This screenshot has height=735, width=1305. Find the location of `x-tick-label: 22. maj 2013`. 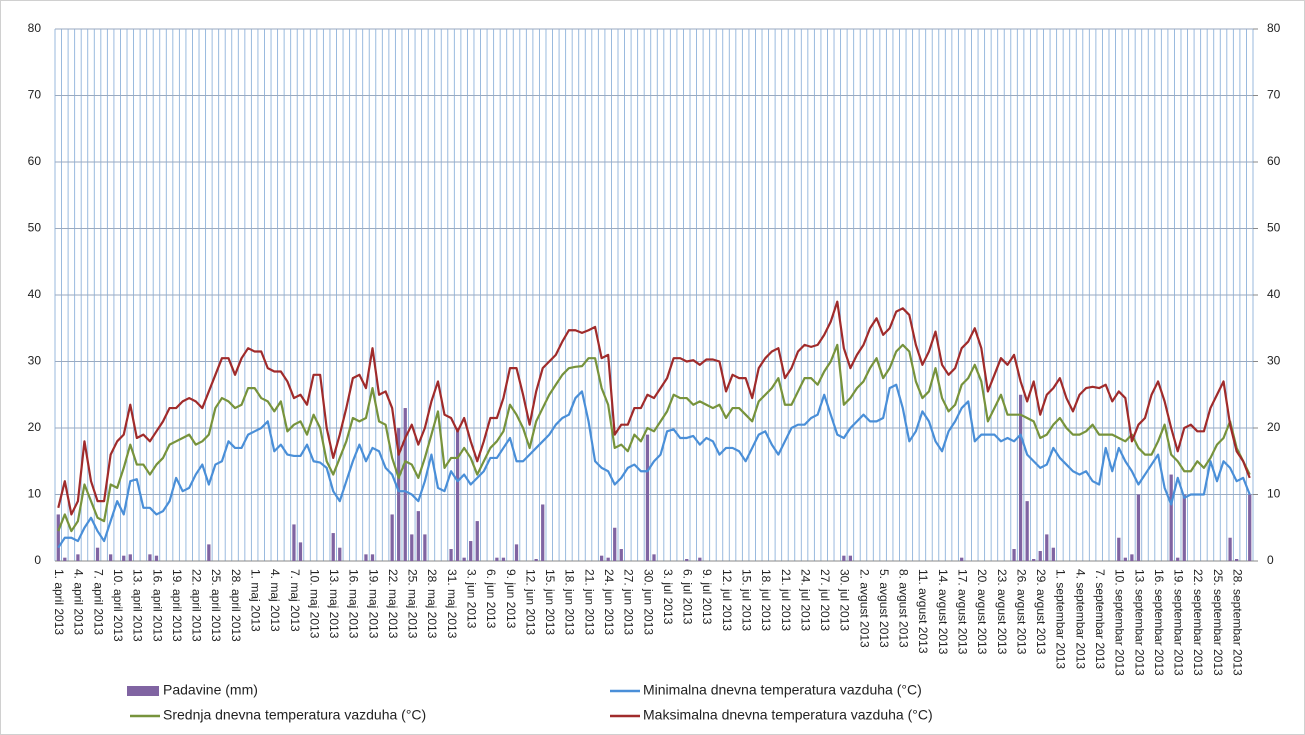

x-tick-label: 22. maj 2013 is located at coordinates (393, 604).